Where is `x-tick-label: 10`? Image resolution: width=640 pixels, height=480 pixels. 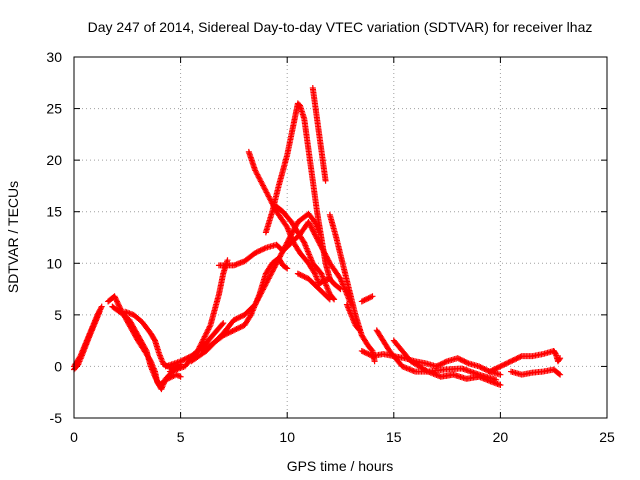 x-tick-label: 10 is located at coordinates (287, 437).